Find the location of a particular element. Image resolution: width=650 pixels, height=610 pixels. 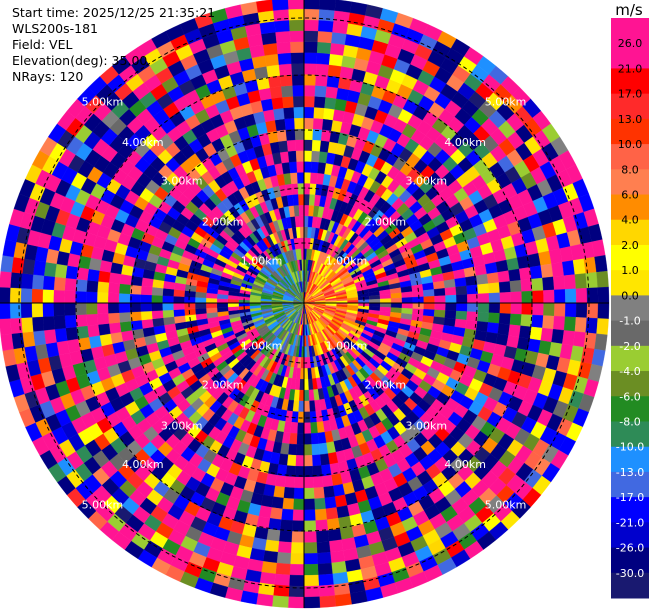

colorbar-tick-label: 8.0 is located at coordinates (630, 169).